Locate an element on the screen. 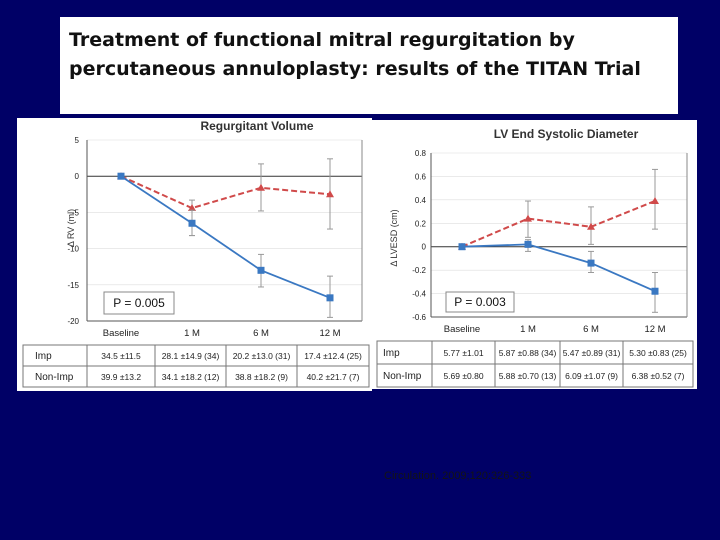 The width and height of the screenshot is (720, 540). table-cell: 28.1 ±14.9 (34) is located at coordinates (191, 356).